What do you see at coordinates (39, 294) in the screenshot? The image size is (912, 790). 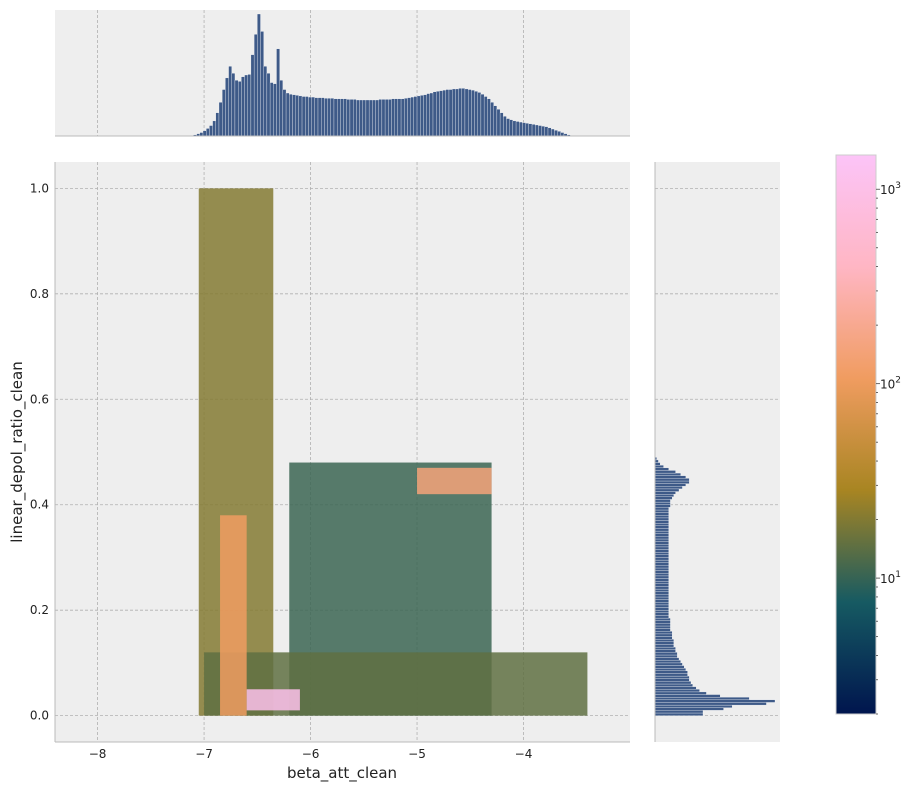 I see `y-tick-label: 0.8` at bounding box center [39, 294].